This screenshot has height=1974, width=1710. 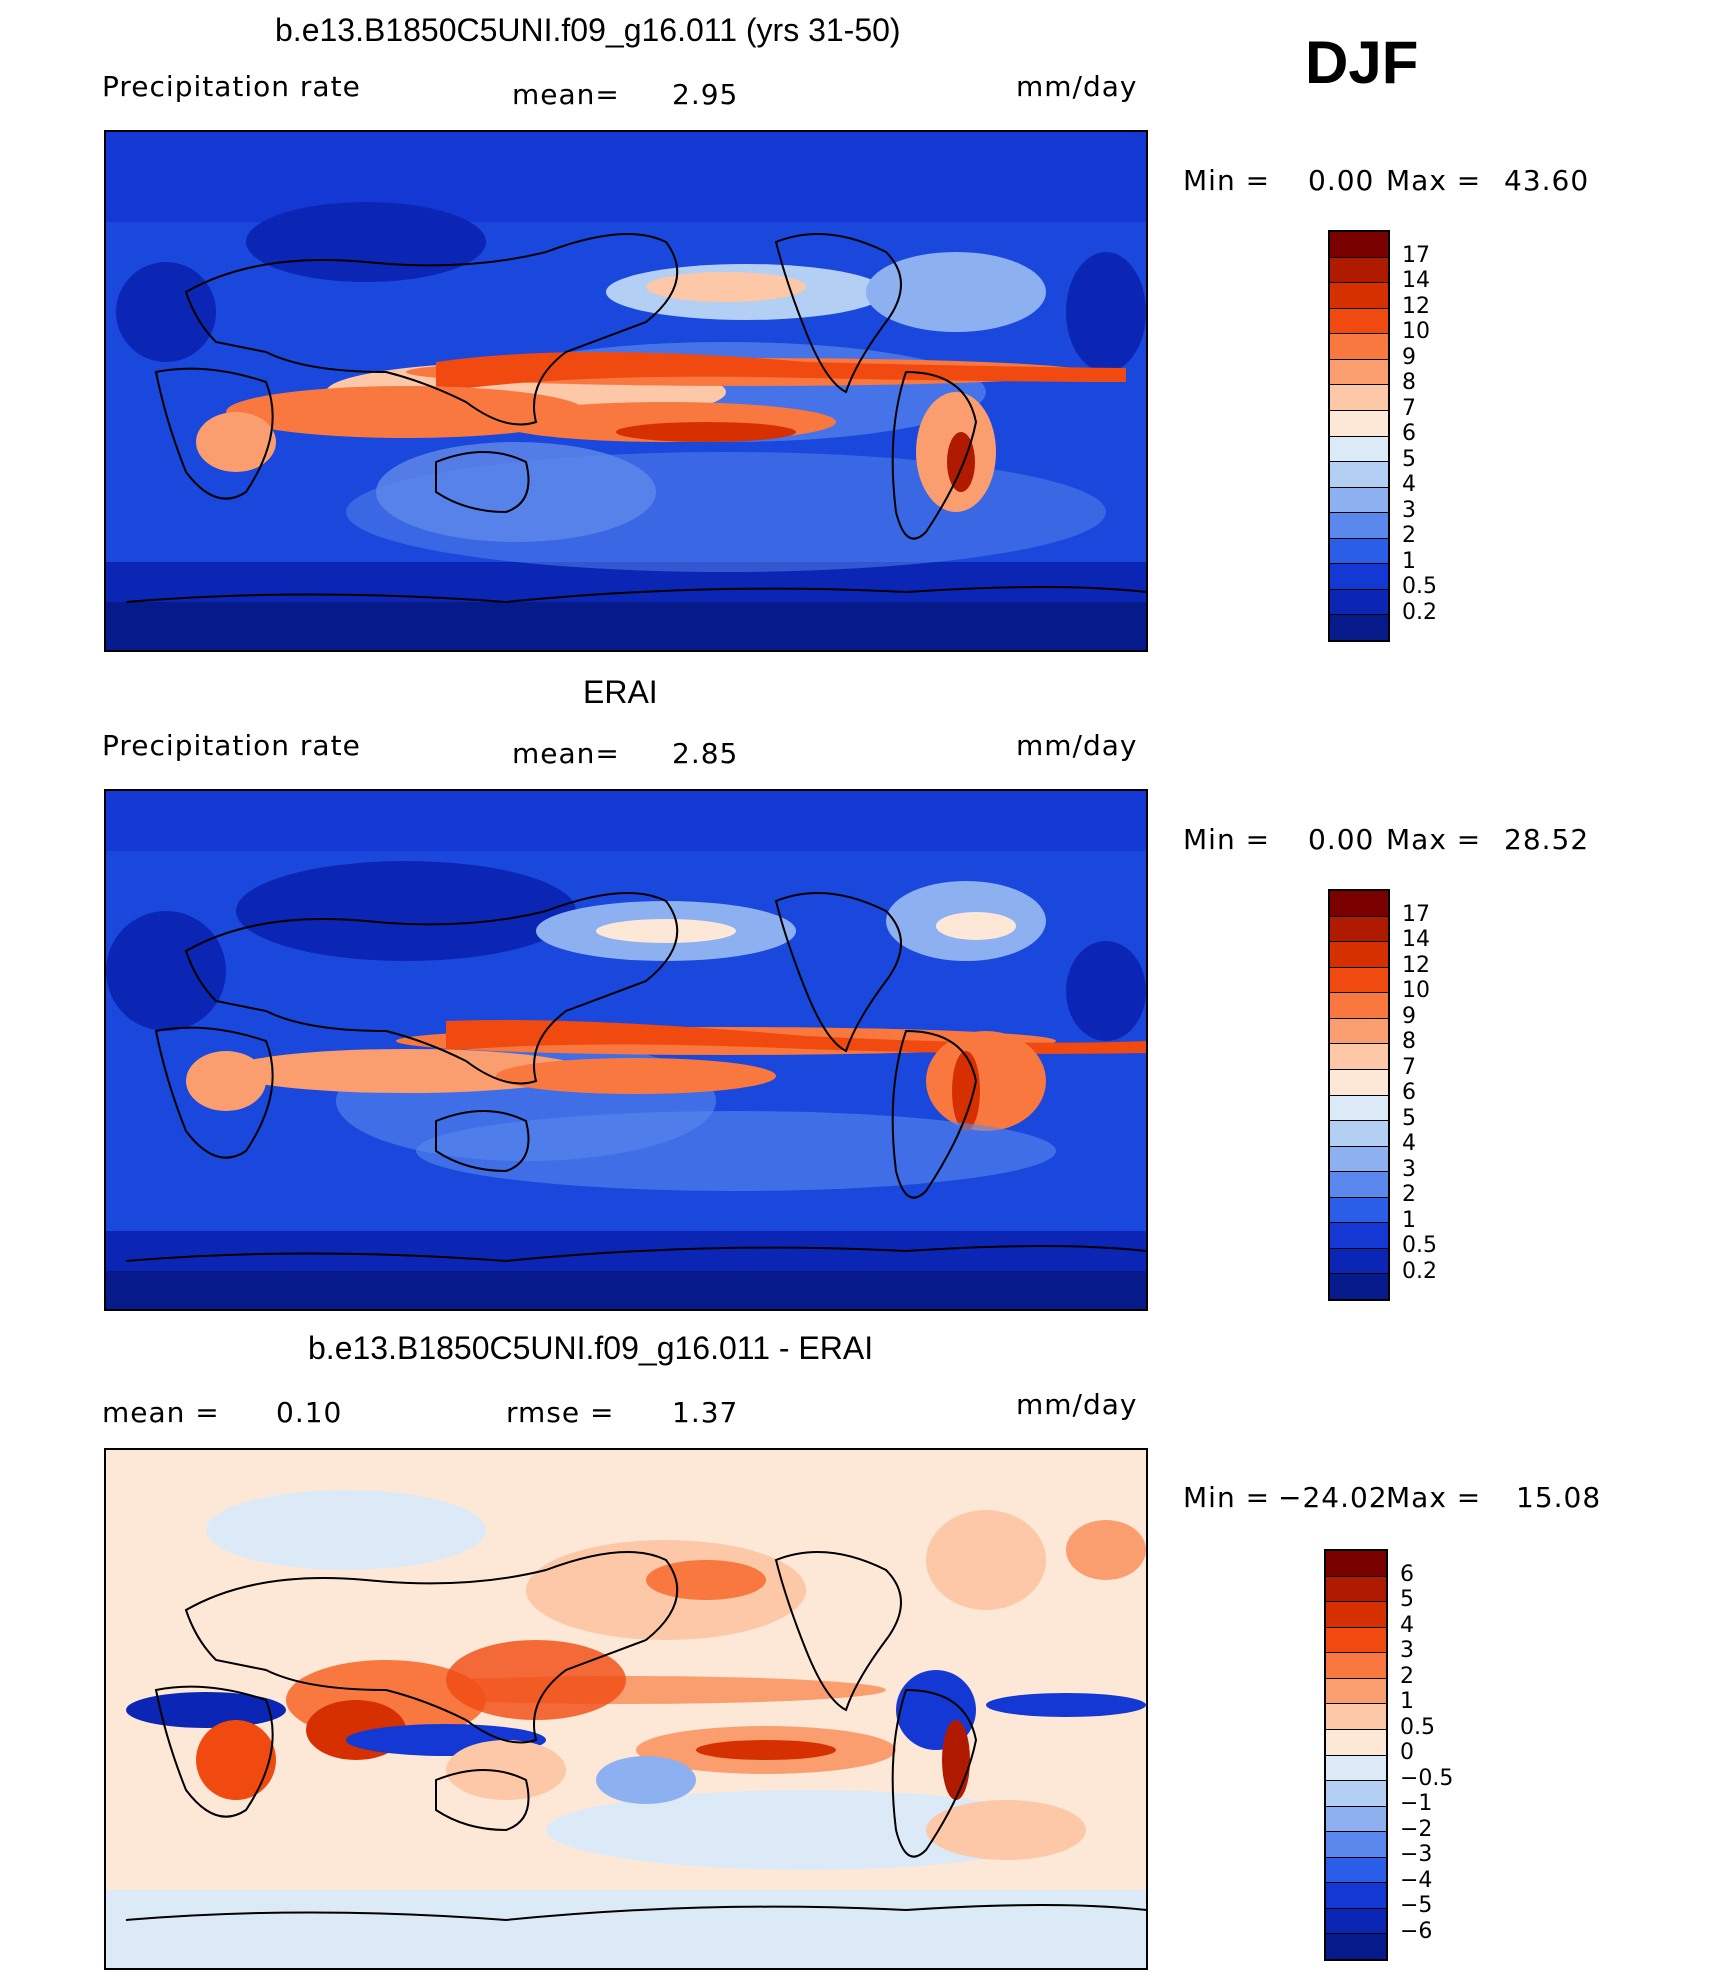 I want to click on panel2-variable: Precipitation rate, so click(x=231, y=745).